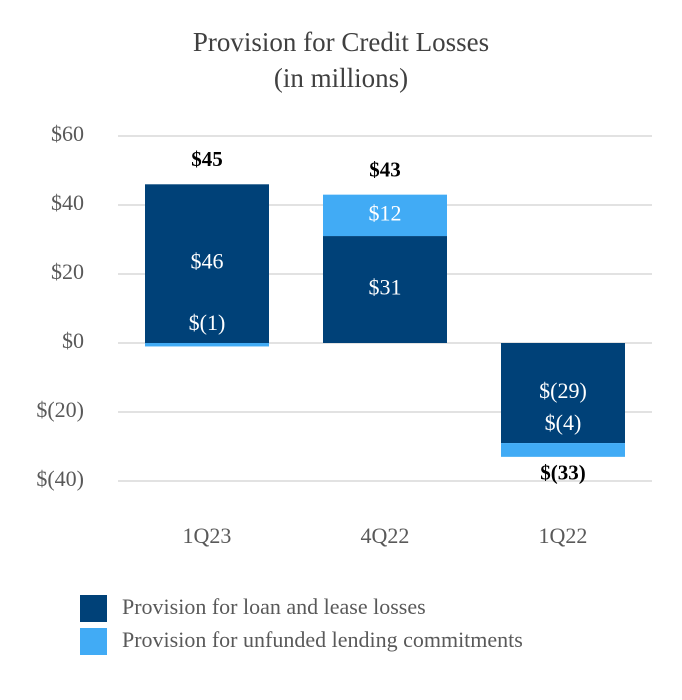 Image resolution: width=682 pixels, height=700 pixels. I want to click on y-tick-label: $(20), so click(60, 409).